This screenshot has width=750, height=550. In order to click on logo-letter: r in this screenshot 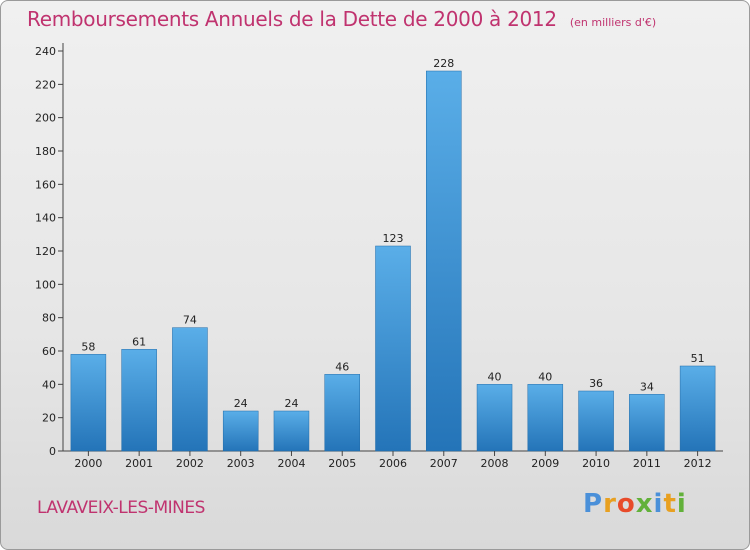, I will do `click(610, 504)`.